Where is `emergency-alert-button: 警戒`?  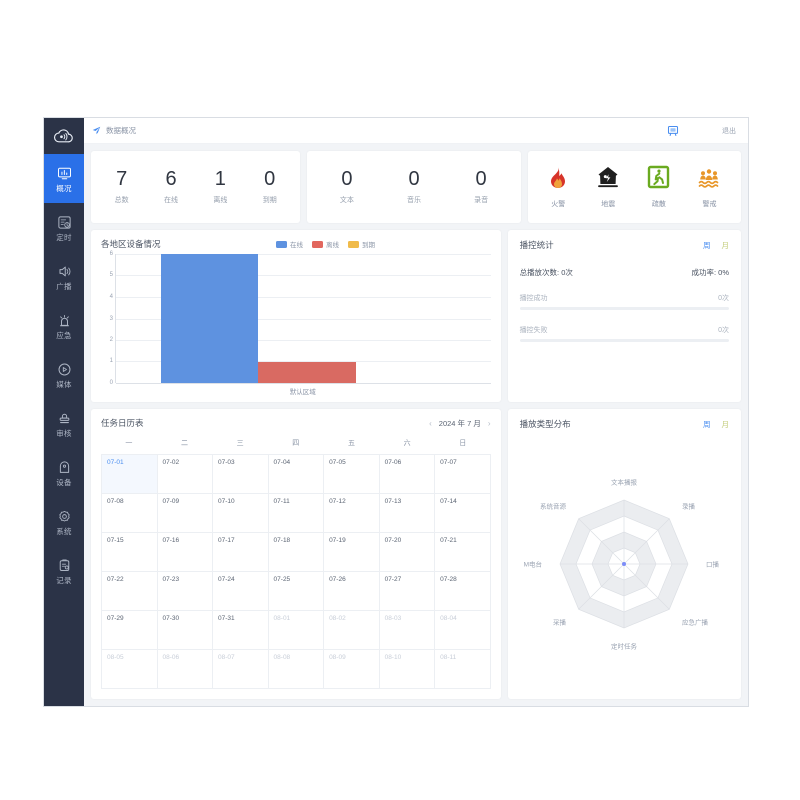 emergency-alert-button: 警戒 is located at coordinates (709, 187).